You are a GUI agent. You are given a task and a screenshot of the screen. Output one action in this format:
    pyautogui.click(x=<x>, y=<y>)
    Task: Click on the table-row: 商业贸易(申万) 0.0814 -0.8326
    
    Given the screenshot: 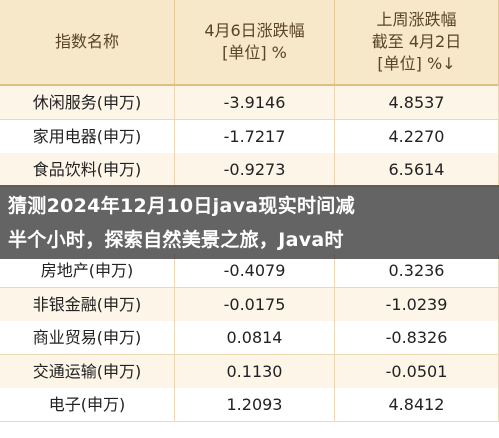 What is the action you would take?
    pyautogui.click(x=249, y=338)
    